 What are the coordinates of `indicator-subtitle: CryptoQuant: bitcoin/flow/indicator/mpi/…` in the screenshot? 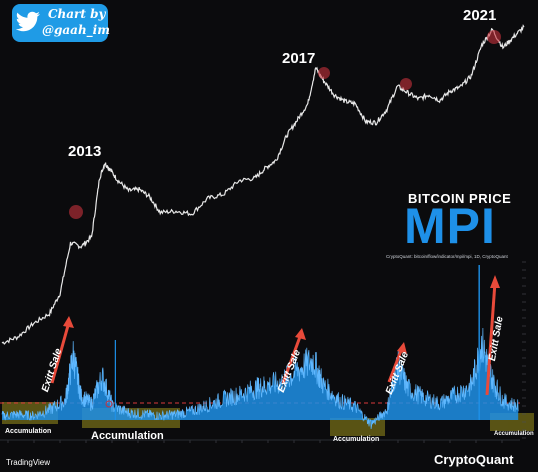 It's located at (447, 256).